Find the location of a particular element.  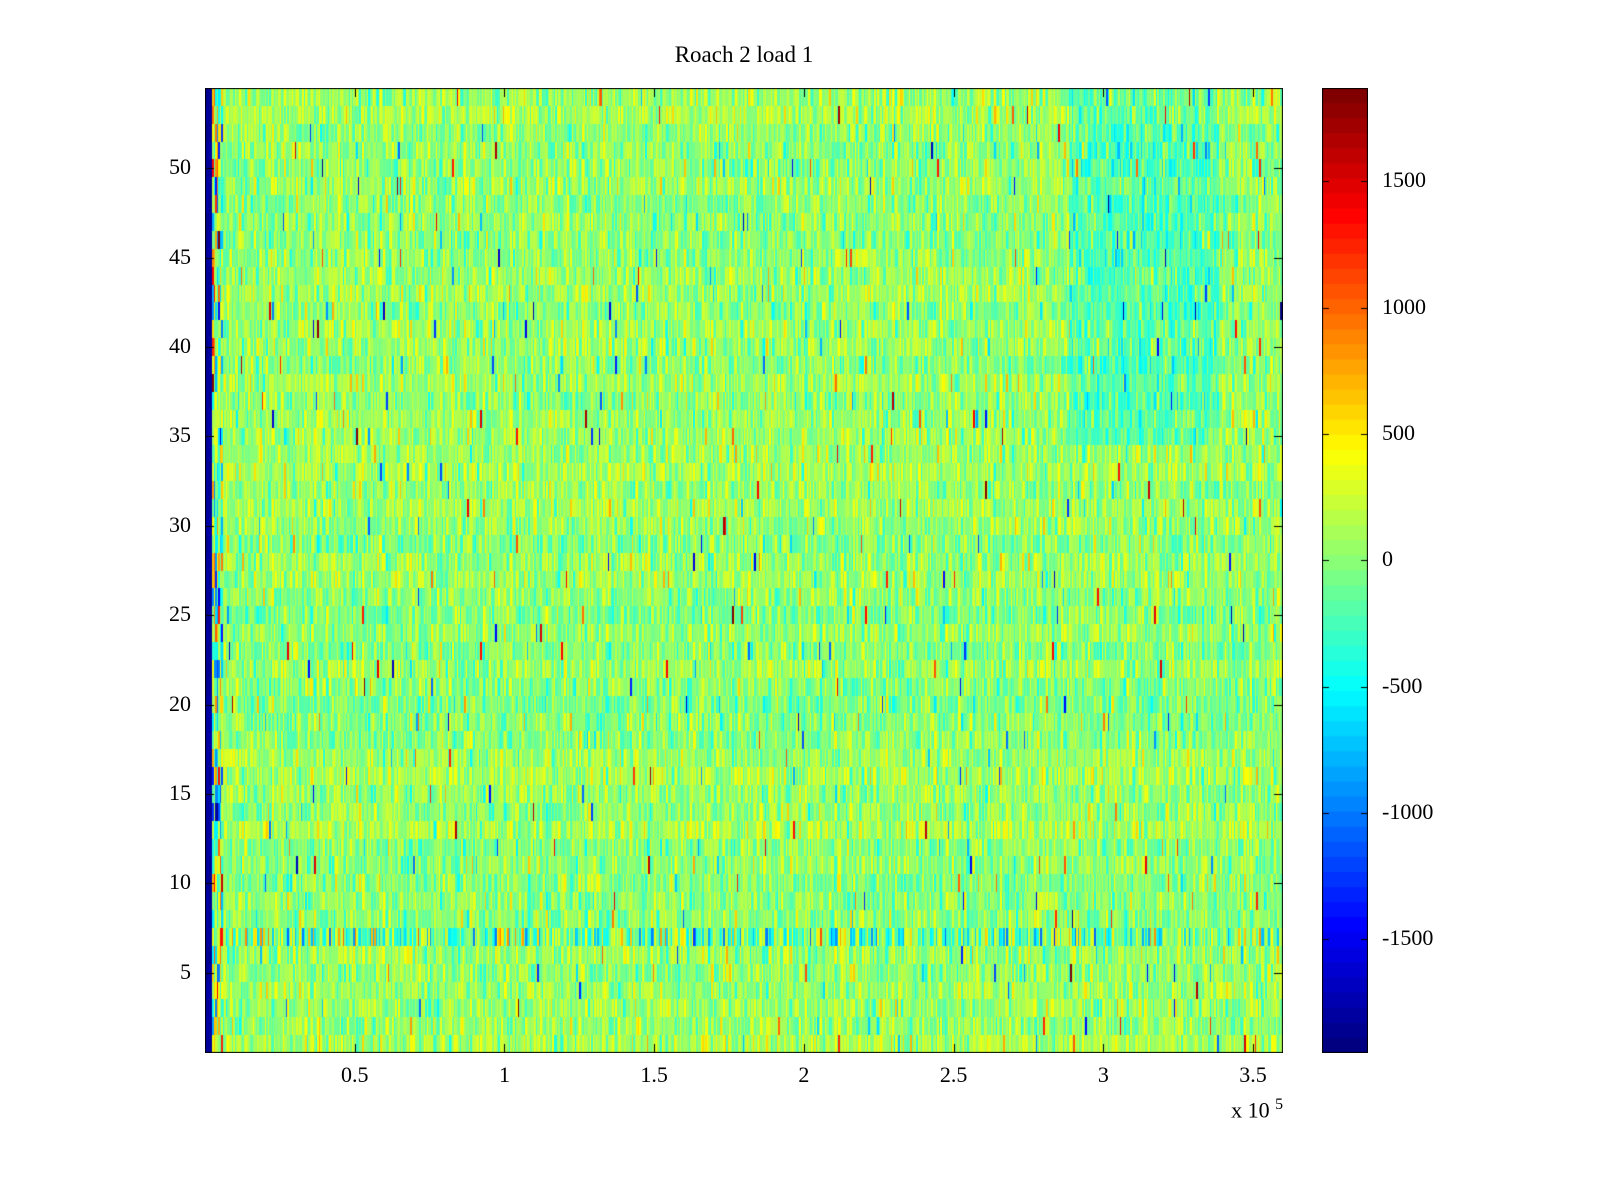

colorbar-tick-label: -1000 is located at coordinates (1408, 811).